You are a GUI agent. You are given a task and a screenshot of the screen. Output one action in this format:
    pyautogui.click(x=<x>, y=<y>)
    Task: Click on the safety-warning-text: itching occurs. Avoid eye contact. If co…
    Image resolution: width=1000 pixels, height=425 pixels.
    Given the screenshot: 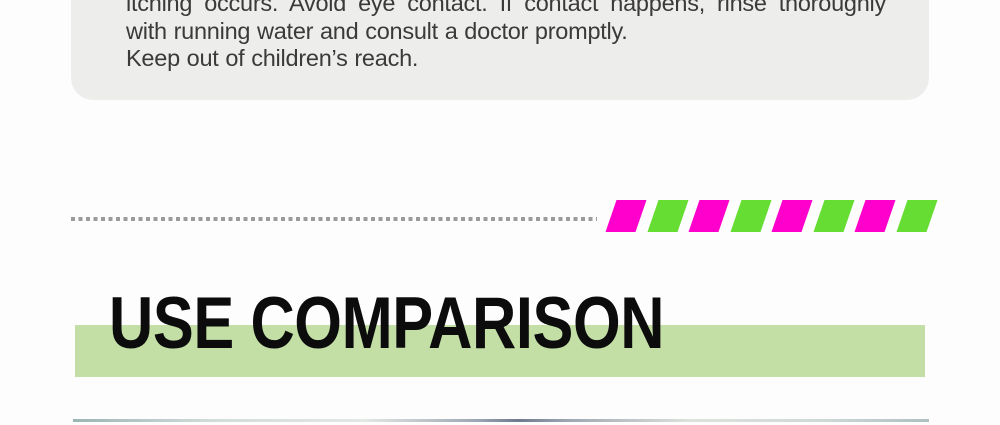 What is the action you would take?
    pyautogui.click(x=506, y=36)
    